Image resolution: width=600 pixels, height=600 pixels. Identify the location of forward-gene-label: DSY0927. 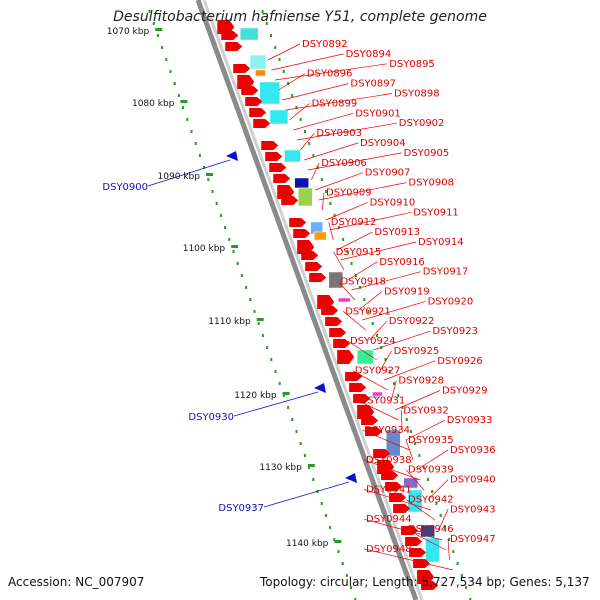
(378, 371).